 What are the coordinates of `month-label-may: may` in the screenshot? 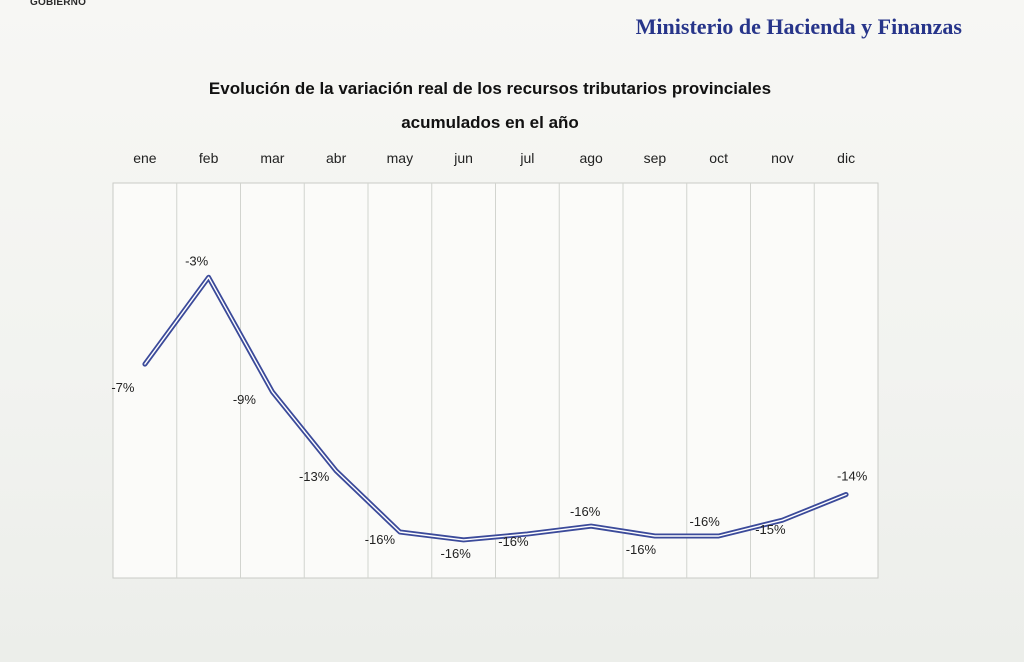 It's located at (400, 158).